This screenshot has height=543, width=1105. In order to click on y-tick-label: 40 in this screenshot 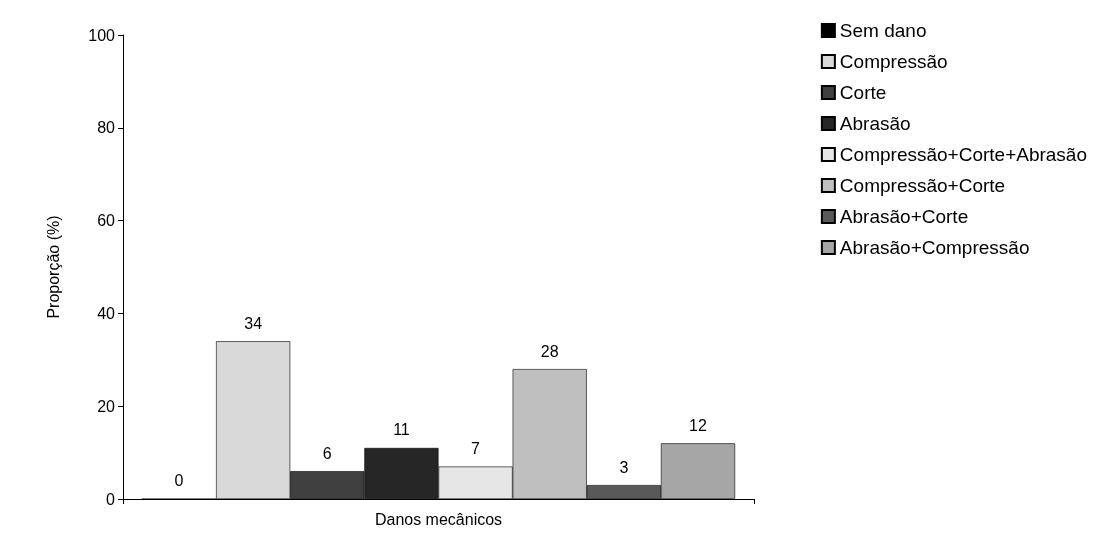, I will do `click(106, 313)`.